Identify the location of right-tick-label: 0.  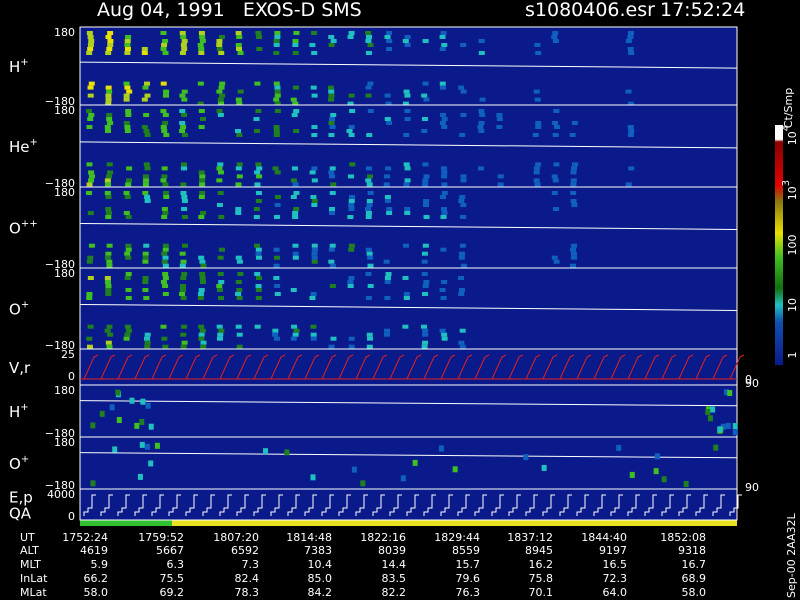
(748, 379).